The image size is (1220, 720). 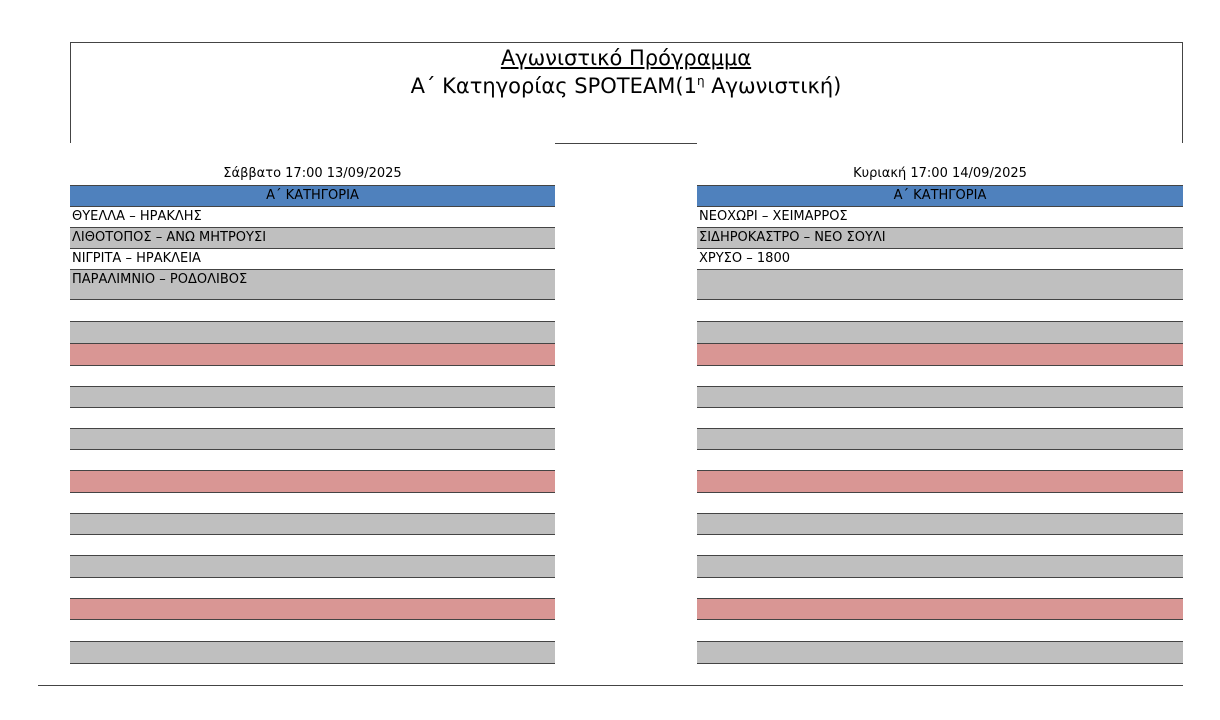 I want to click on match: ΝΕΟΧΩΡΙ – ΧΕΙΜΑΡΡΟΣ, so click(x=940, y=217).